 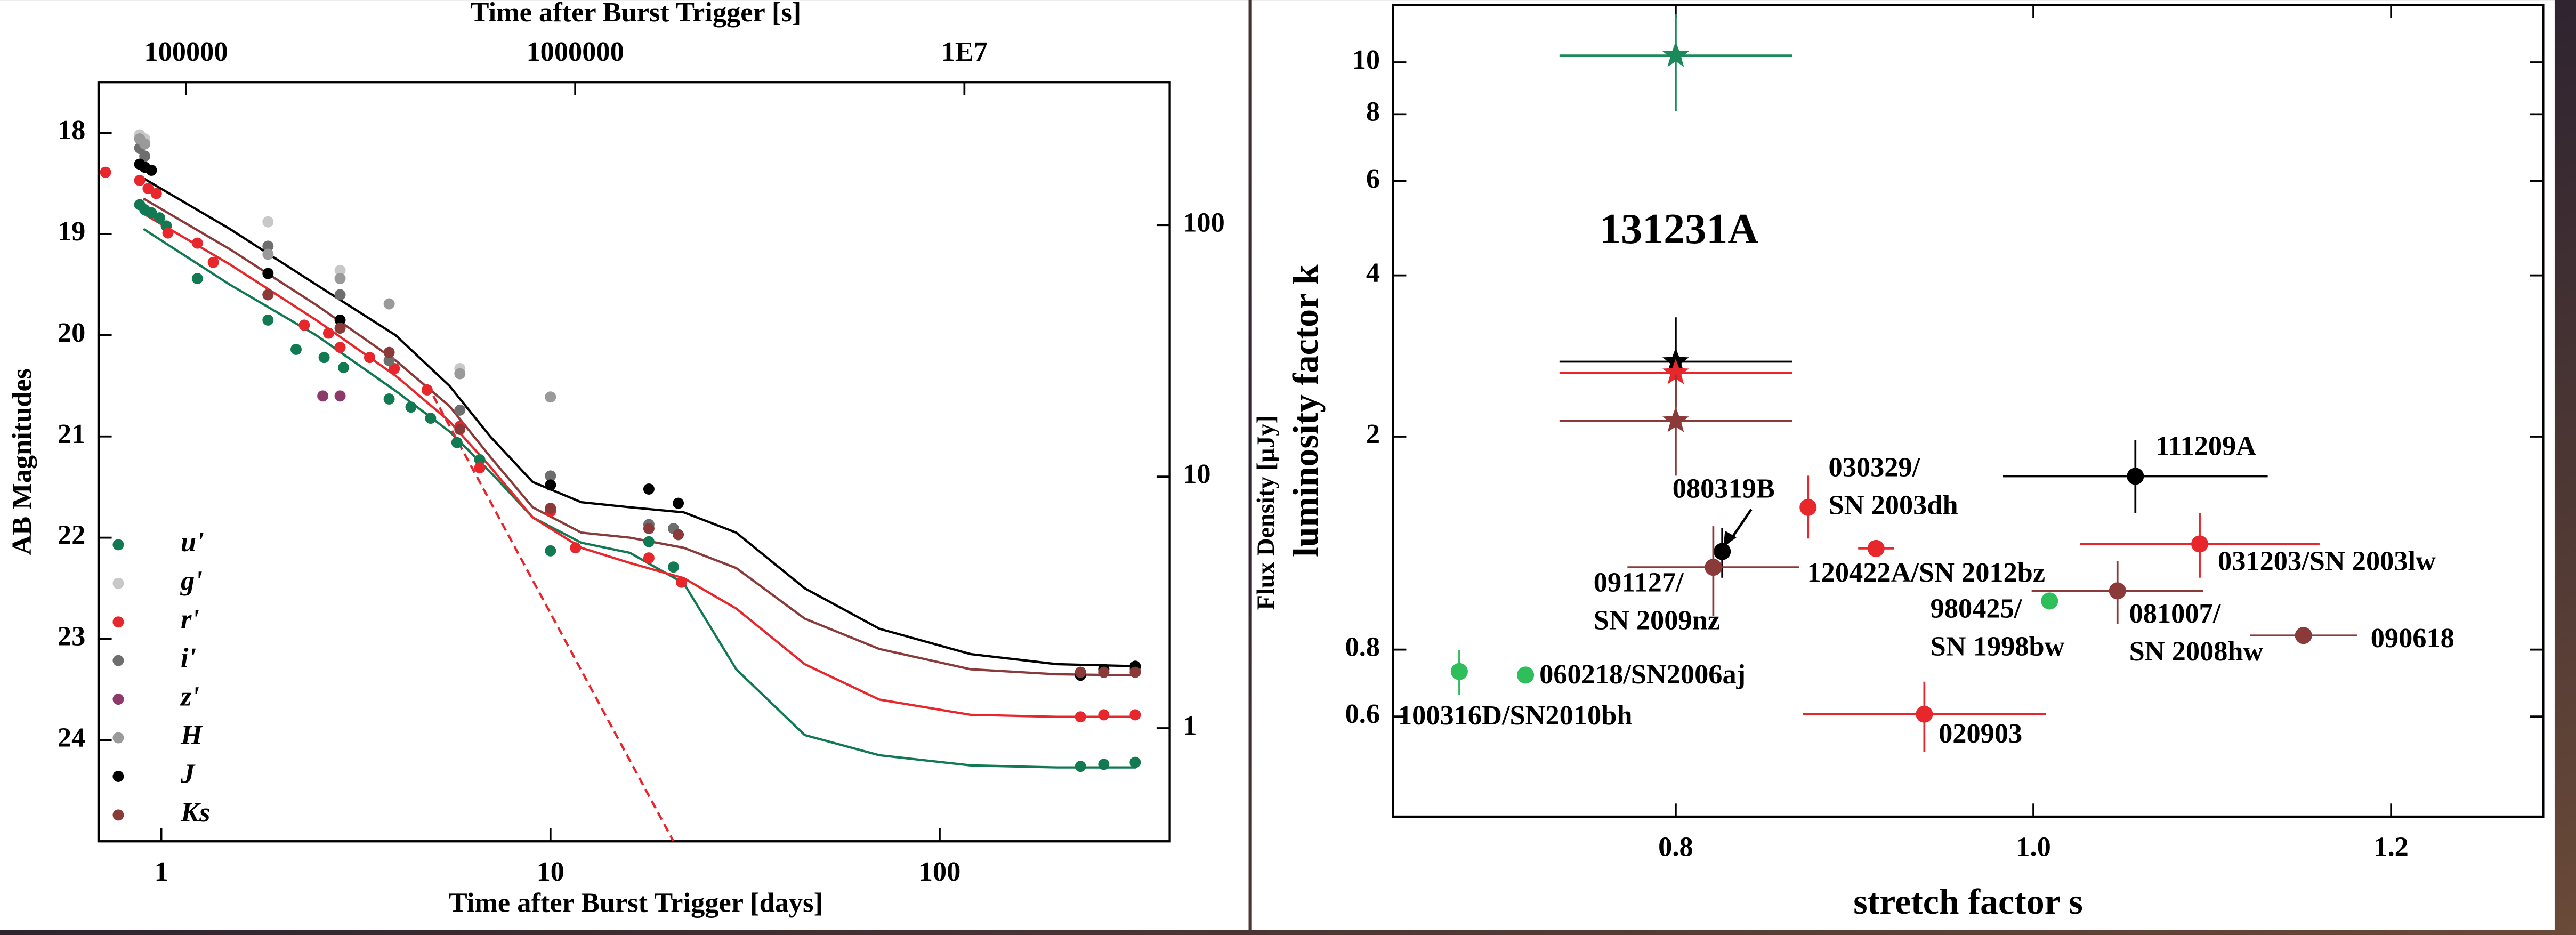 I want to click on legend-label: i', so click(x=189, y=658).